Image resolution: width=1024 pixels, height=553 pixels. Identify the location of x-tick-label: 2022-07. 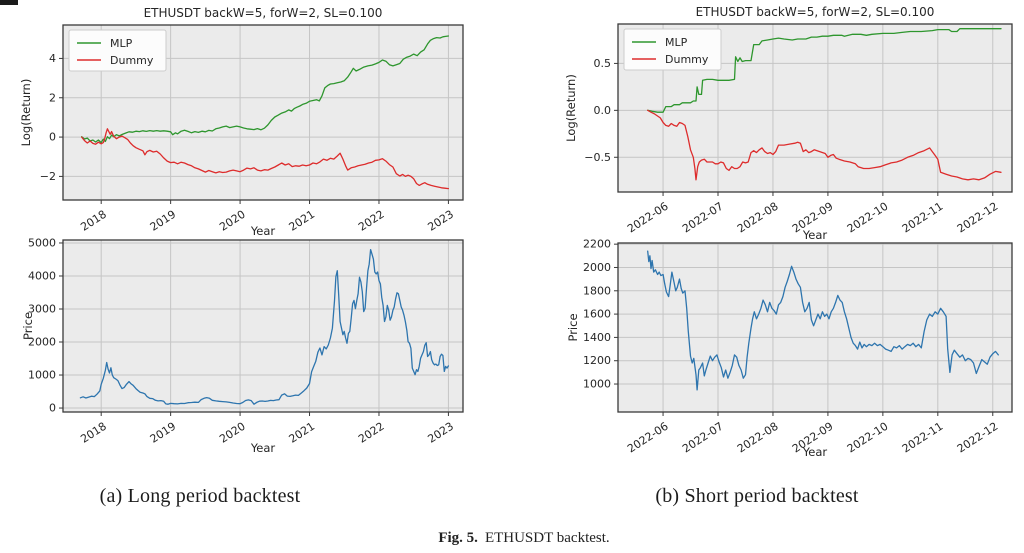
(703, 438).